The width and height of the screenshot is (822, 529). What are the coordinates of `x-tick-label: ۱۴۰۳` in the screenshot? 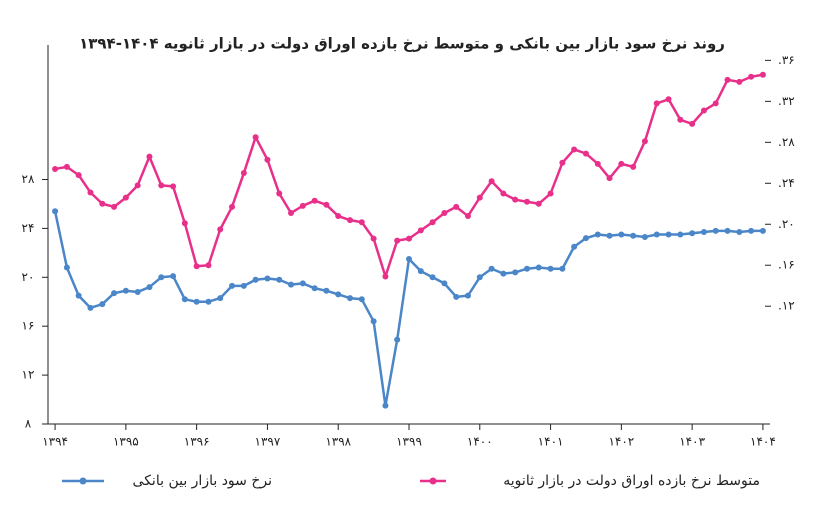 It's located at (692, 442).